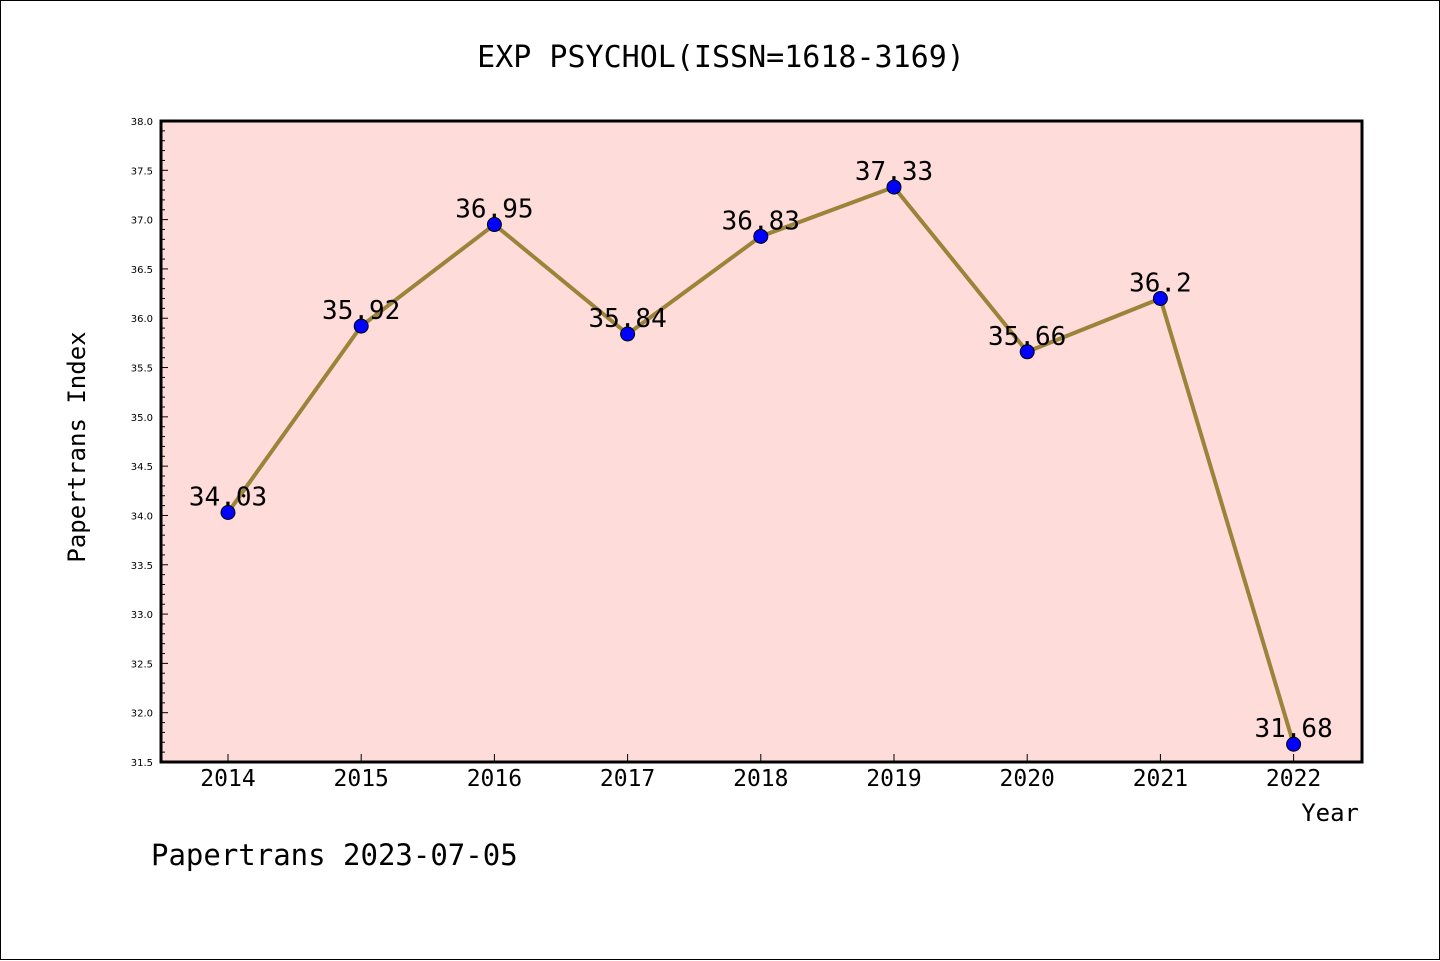 This screenshot has width=1440, height=961. What do you see at coordinates (894, 172) in the screenshot?
I see `data-label: 37.33` at bounding box center [894, 172].